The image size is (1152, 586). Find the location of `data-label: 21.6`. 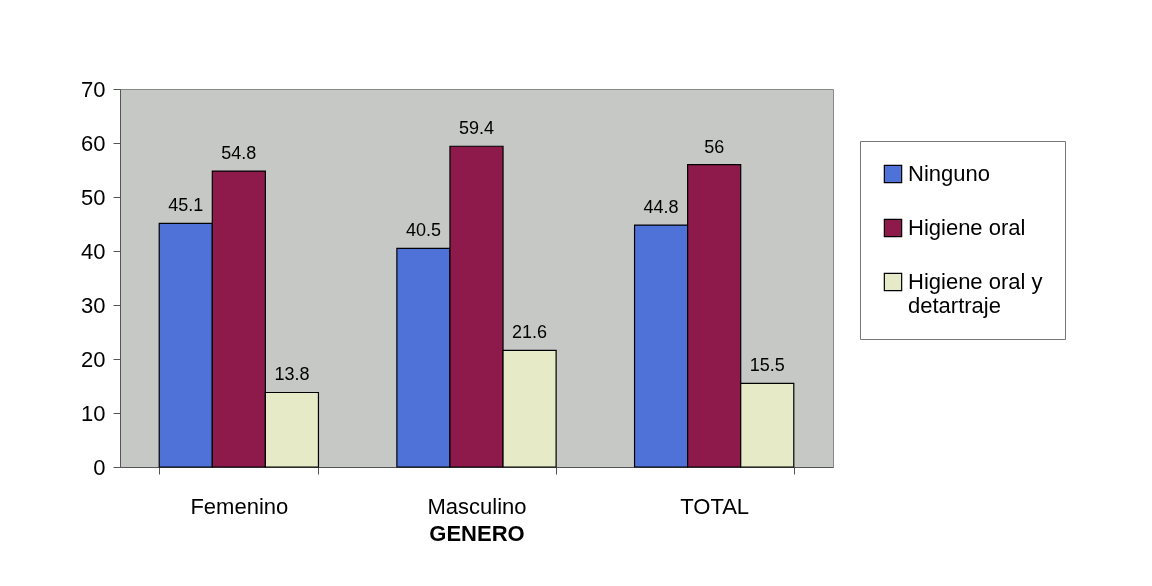

data-label: 21.6 is located at coordinates (530, 332).